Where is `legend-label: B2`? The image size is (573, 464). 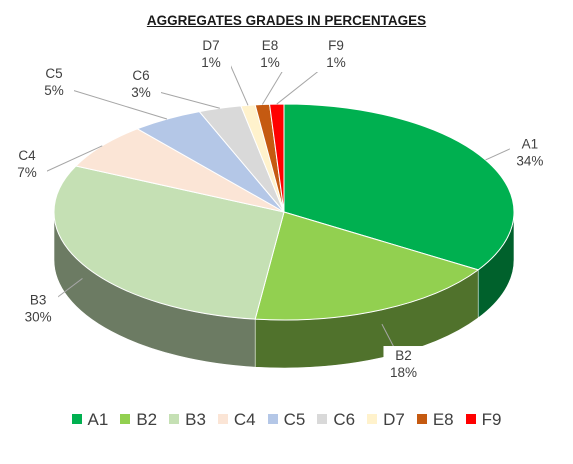
legend-label: B2 is located at coordinates (147, 419).